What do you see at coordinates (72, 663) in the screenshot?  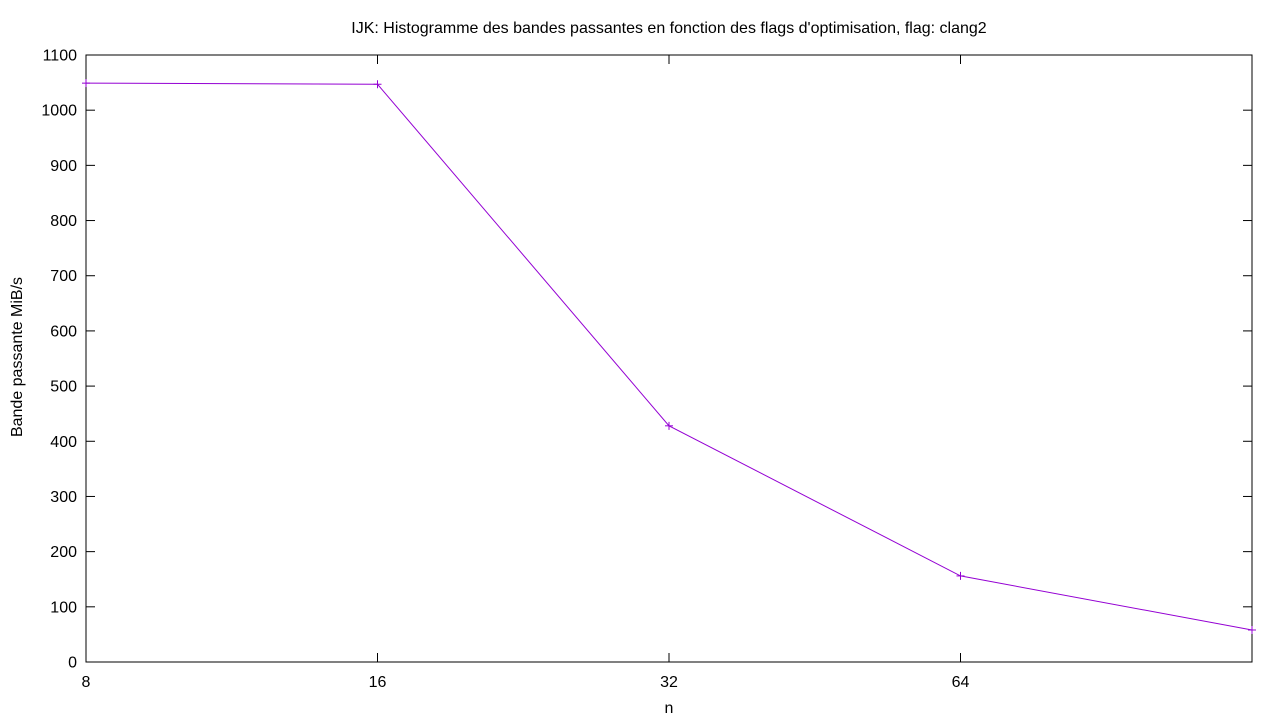 I see `y-tick-label: 0` at bounding box center [72, 663].